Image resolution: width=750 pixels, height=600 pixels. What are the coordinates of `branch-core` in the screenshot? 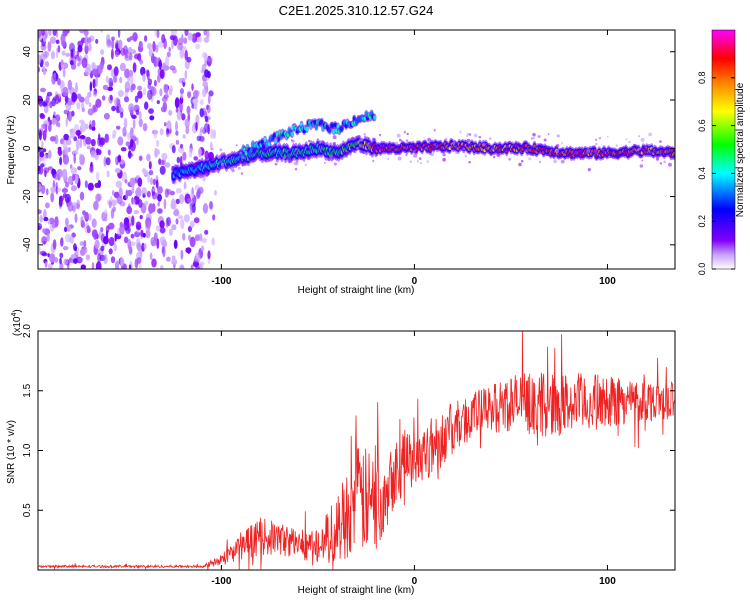 It's located at (374, 117).